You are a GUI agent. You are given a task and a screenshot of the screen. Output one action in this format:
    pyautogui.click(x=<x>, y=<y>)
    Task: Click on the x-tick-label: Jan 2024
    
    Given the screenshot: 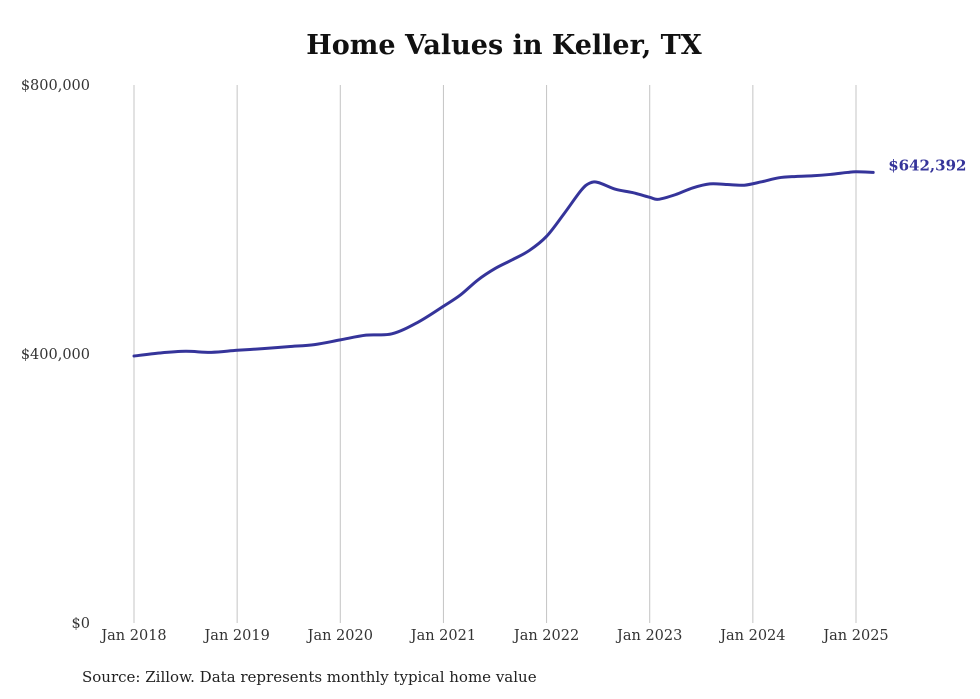 What is the action you would take?
    pyautogui.click(x=751, y=636)
    